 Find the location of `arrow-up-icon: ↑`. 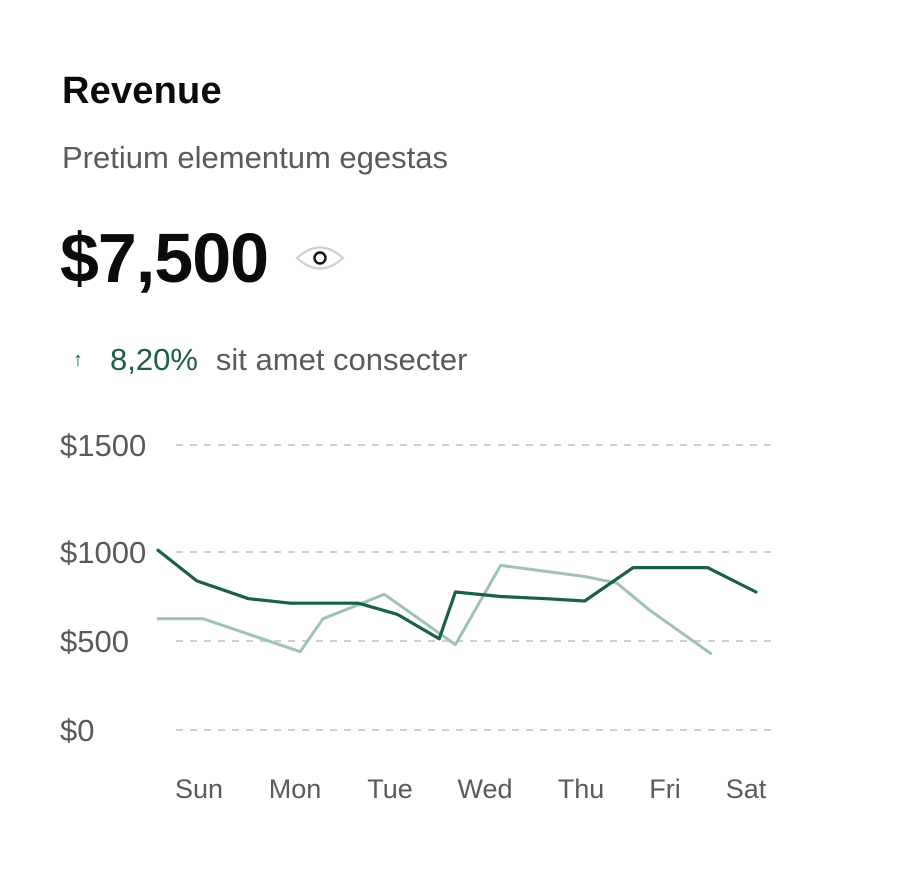

arrow-up-icon: ↑ is located at coordinates (78, 359).